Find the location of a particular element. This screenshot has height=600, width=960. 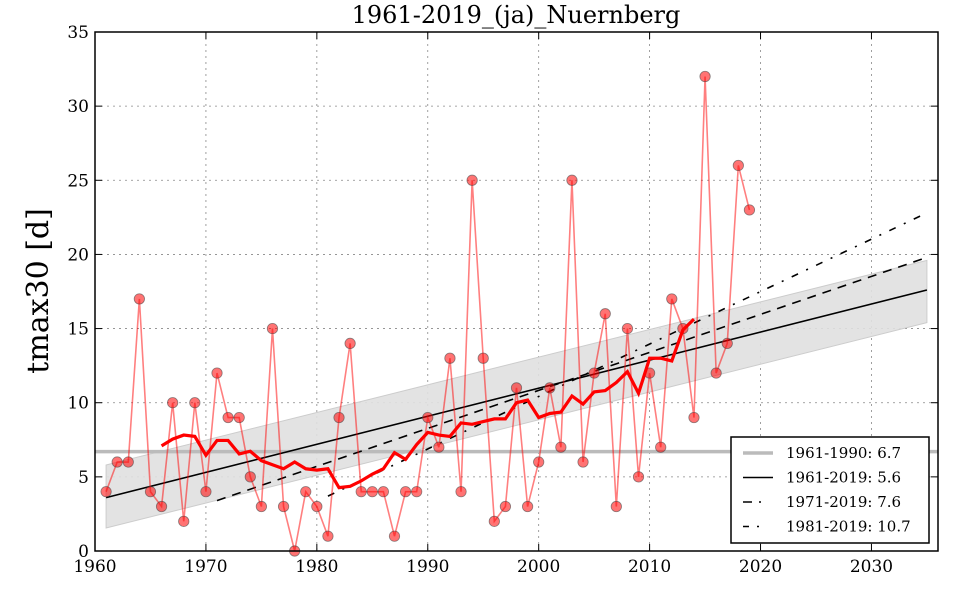

y-tick-label: 35 is located at coordinates (78, 33).